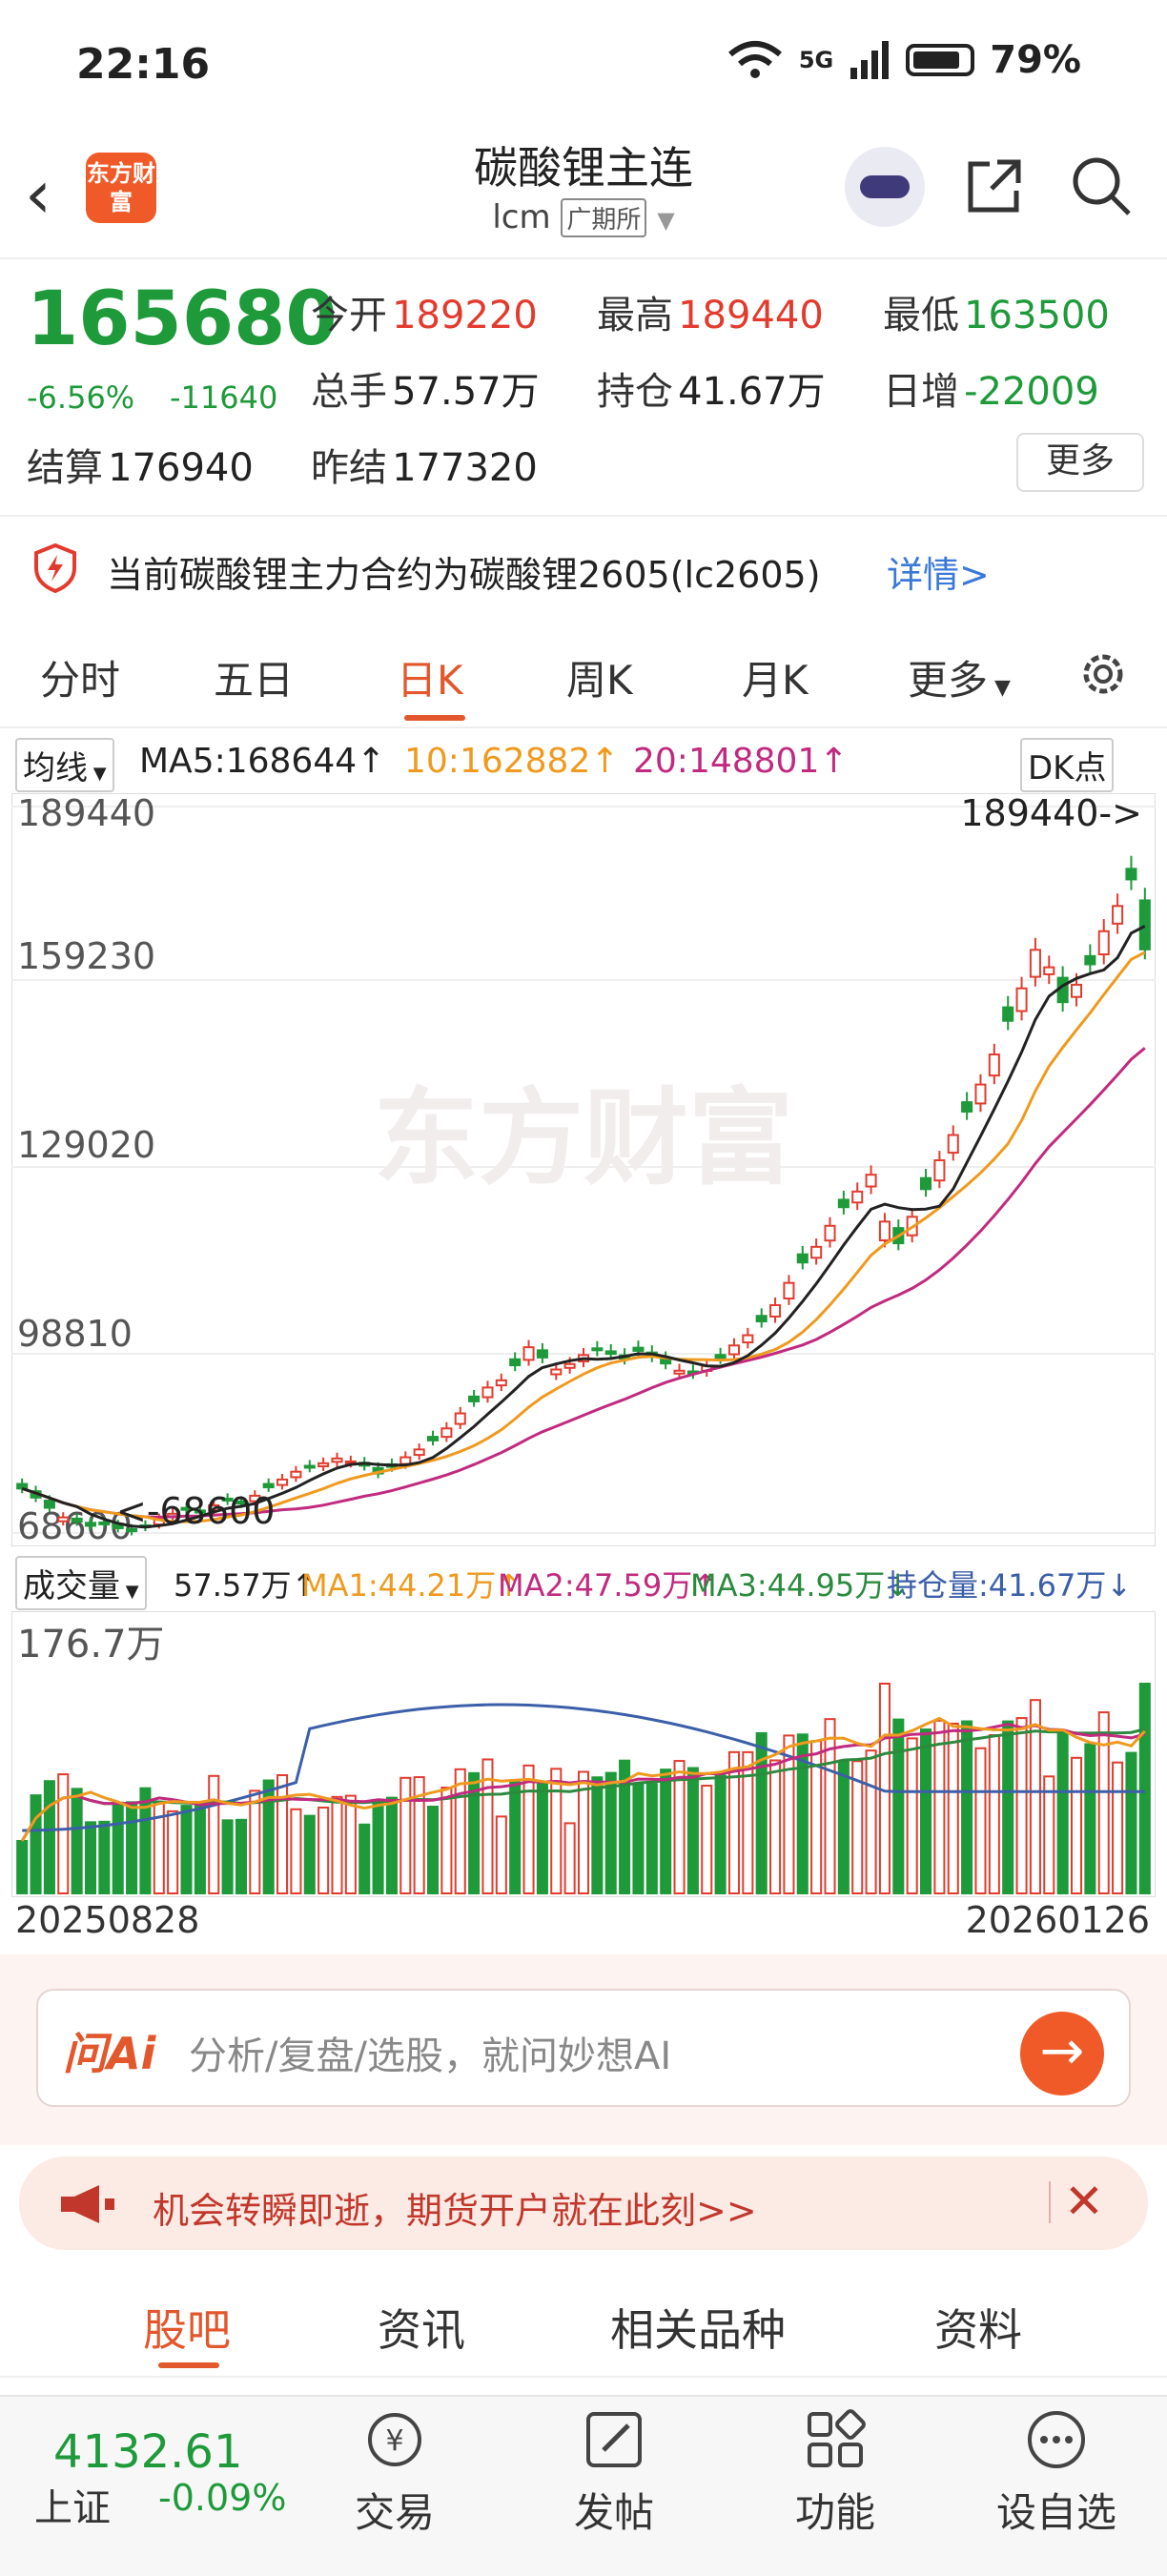 The image size is (1167, 2576). I want to click on promo-banner: 机会转瞬即逝，期货开户就在此刻>> ✕, so click(583, 2203).